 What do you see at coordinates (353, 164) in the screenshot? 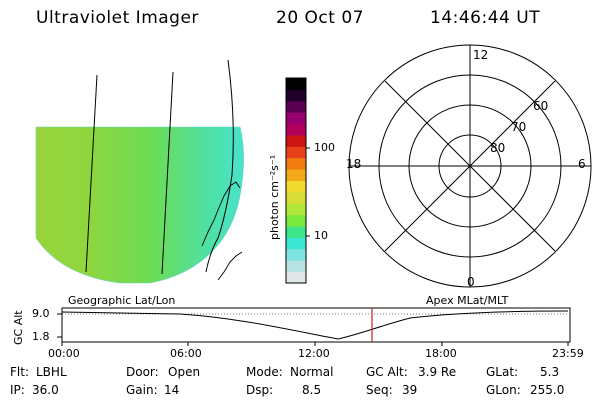
I see `mlt-label-18: 18` at bounding box center [353, 164].